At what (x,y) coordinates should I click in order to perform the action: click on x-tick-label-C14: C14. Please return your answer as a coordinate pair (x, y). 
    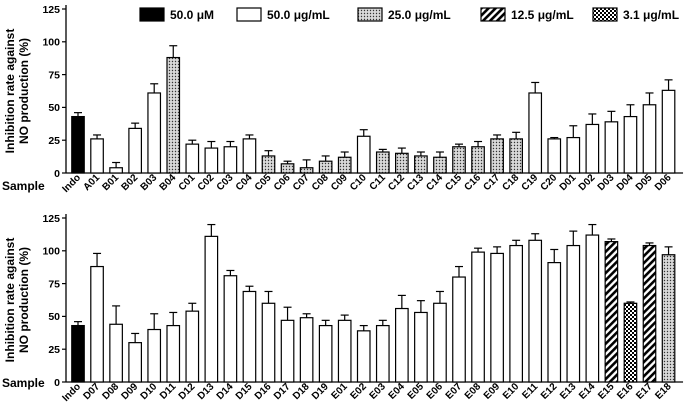
    Looking at the image, I should click on (434, 182).